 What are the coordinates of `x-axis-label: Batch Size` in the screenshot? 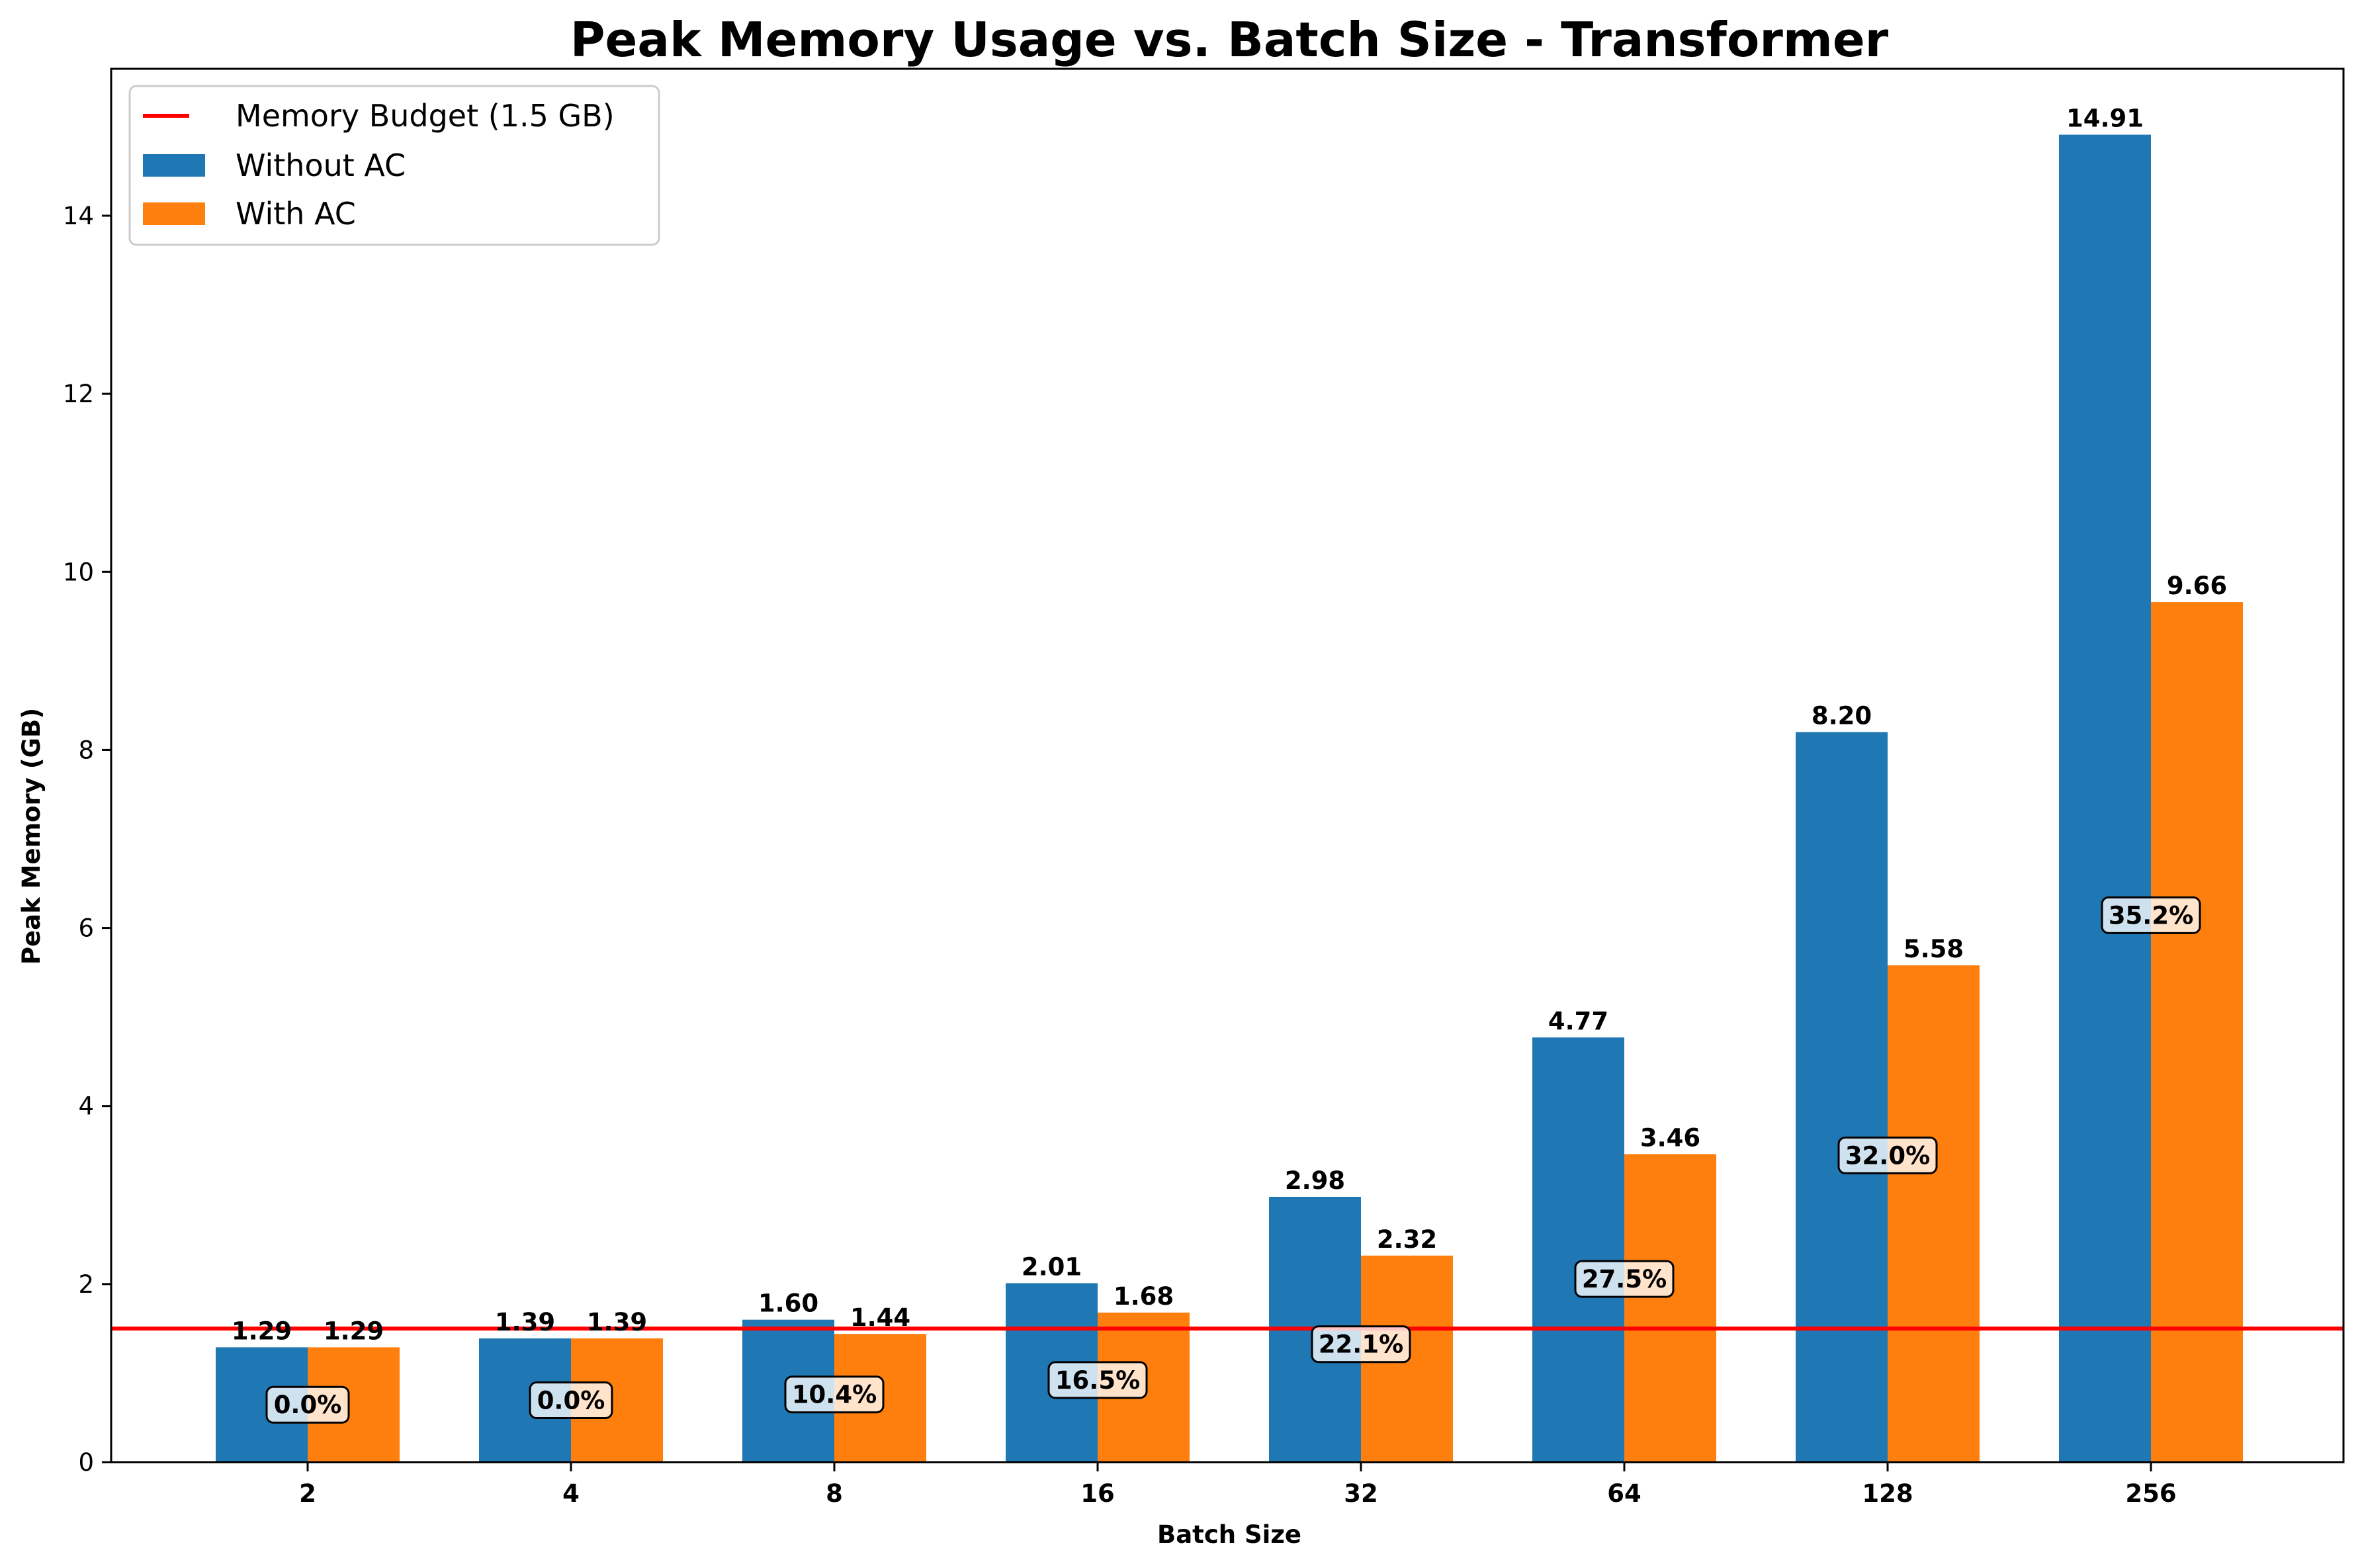 It's located at (1229, 1535).